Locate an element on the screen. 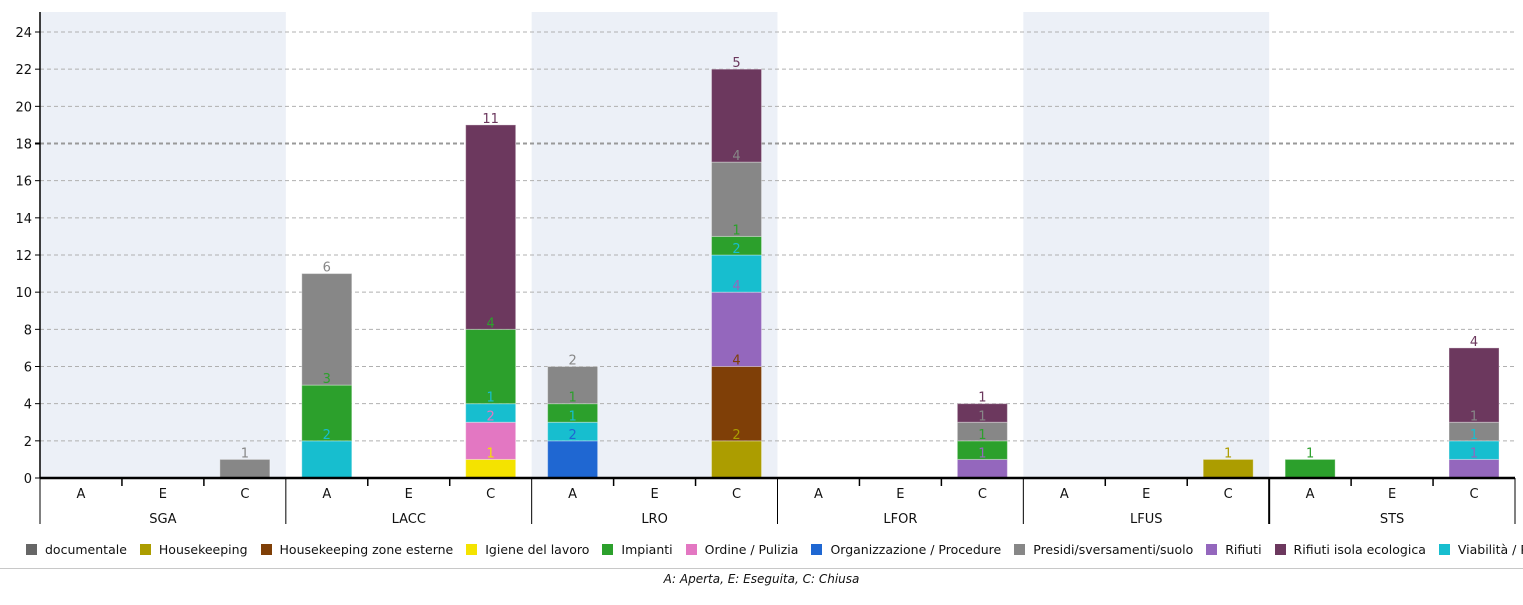 The height and width of the screenshot is (605, 1523). y-tick-label: 18 is located at coordinates (23, 145).